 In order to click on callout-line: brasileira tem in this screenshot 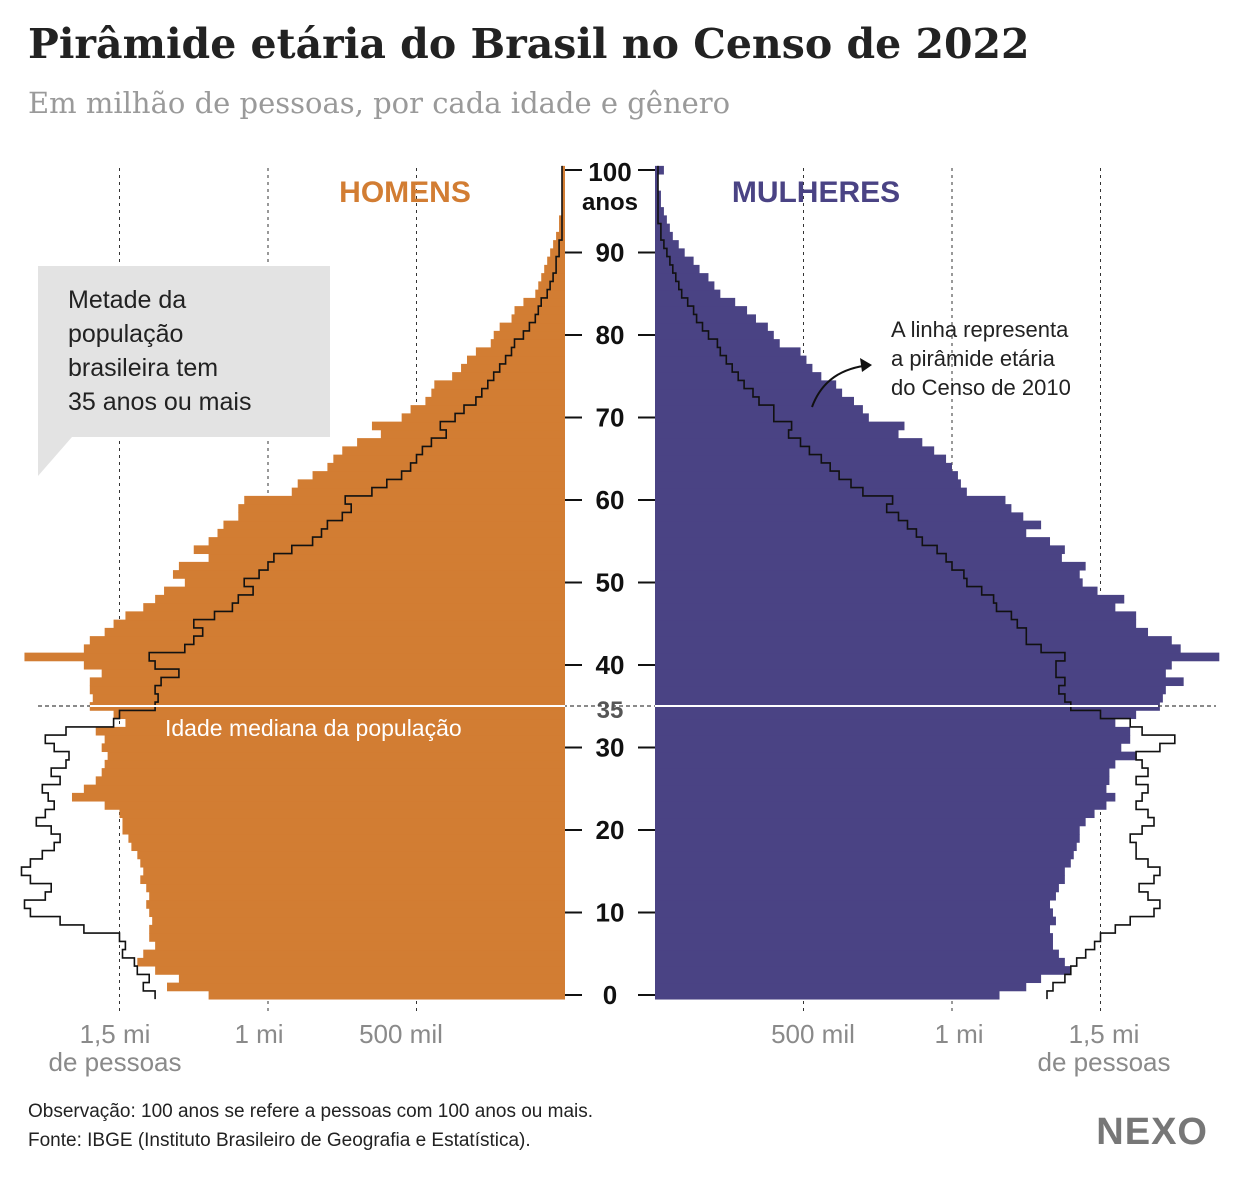, I will do `click(143, 368)`.